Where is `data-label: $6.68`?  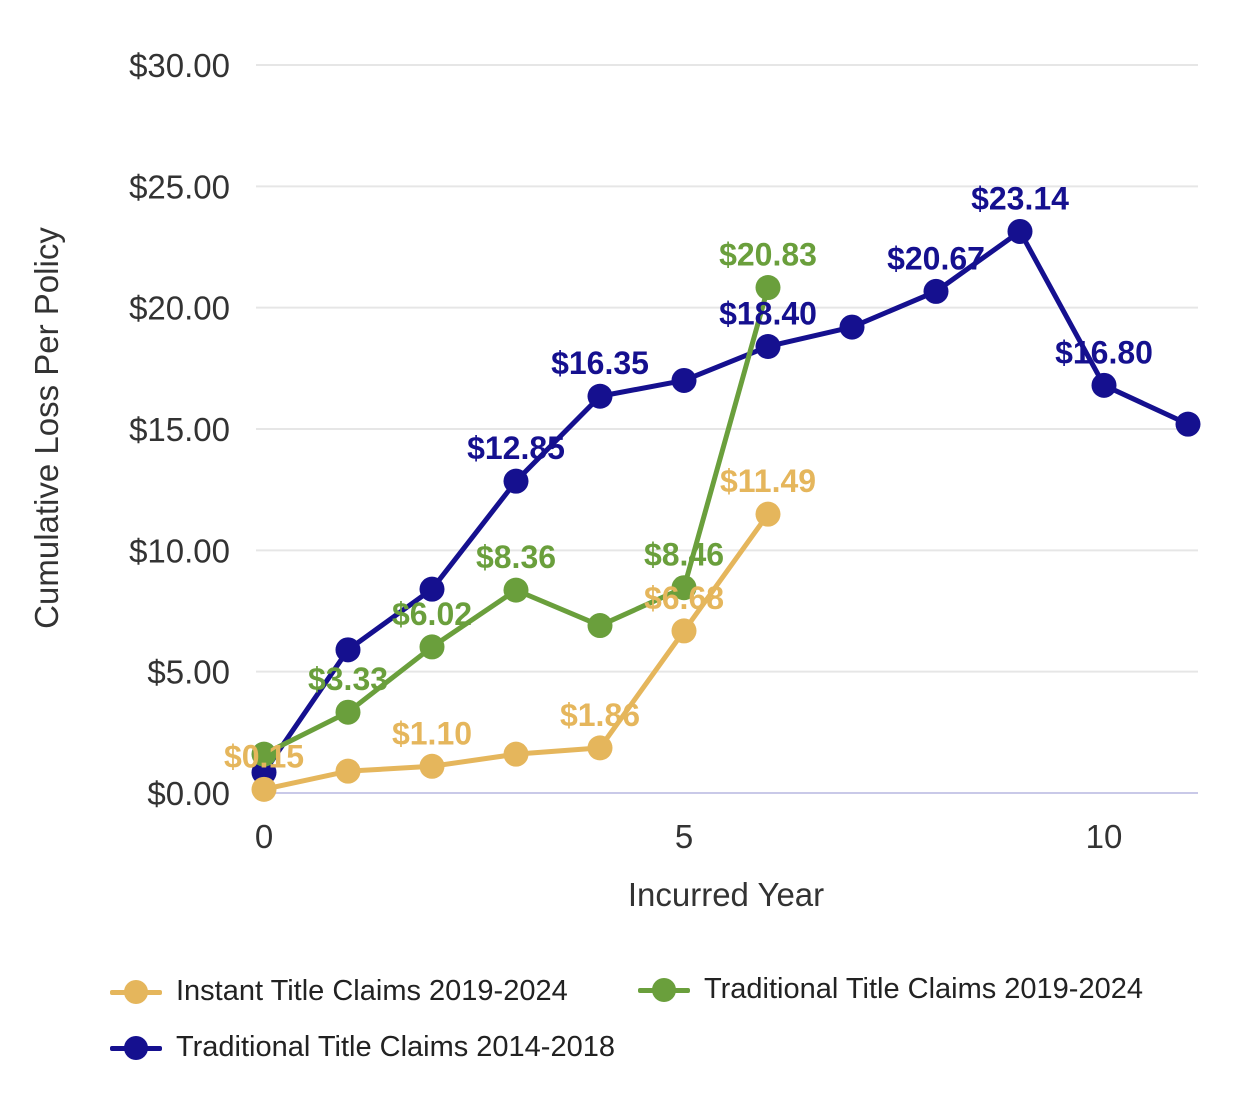
data-label: $6.68 is located at coordinates (684, 598).